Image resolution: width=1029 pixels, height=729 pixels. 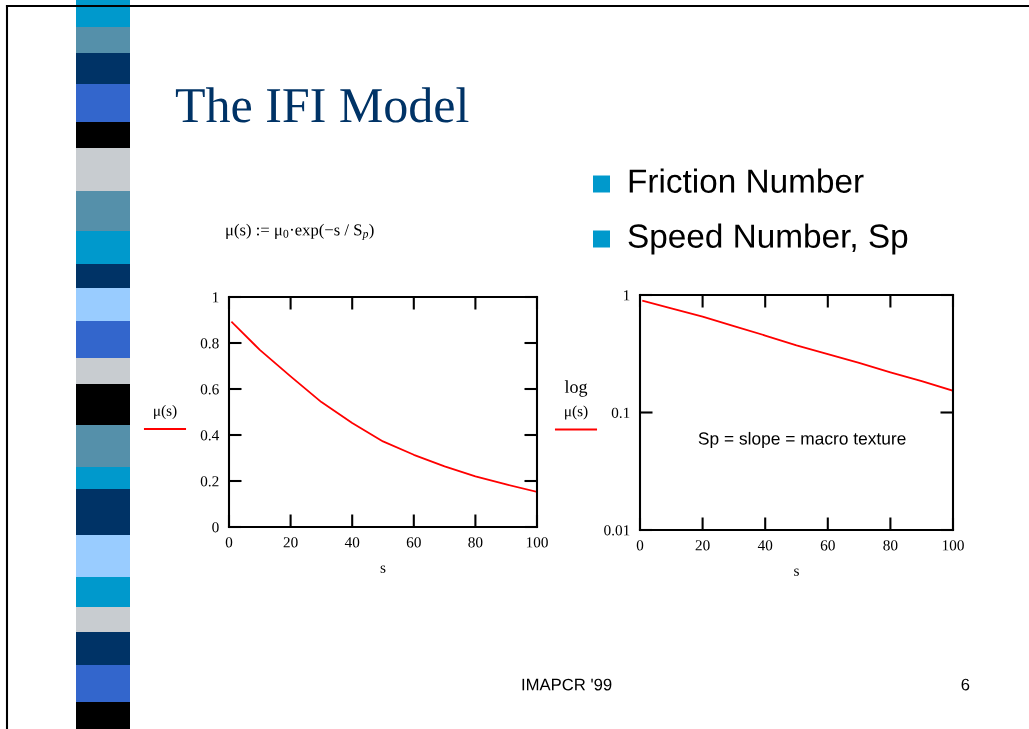 I want to click on text: Speed Number, Sp, so click(x=768, y=239).